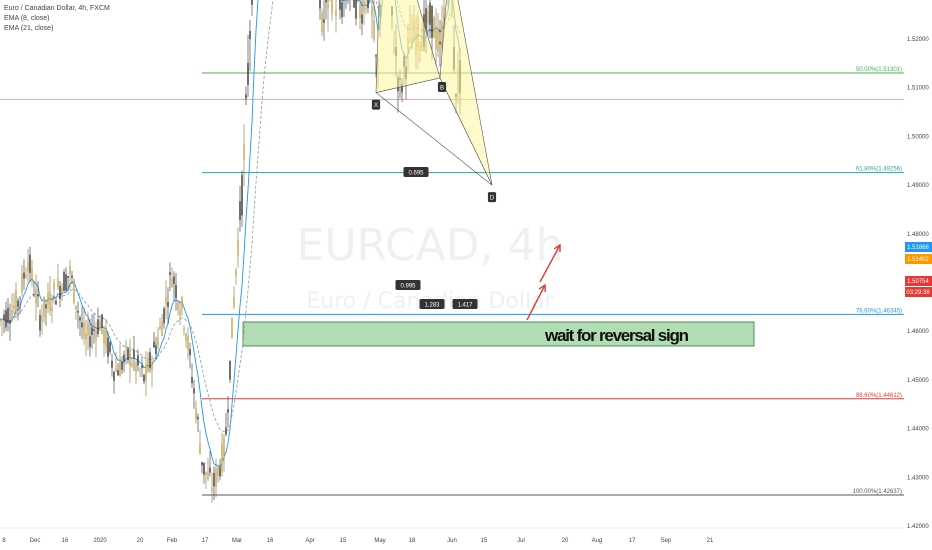 Image resolution: width=932 pixels, height=550 pixels. Describe the element at coordinates (416, 174) in the screenshot. I see `ratio-ac-label-text: 0.695` at that location.